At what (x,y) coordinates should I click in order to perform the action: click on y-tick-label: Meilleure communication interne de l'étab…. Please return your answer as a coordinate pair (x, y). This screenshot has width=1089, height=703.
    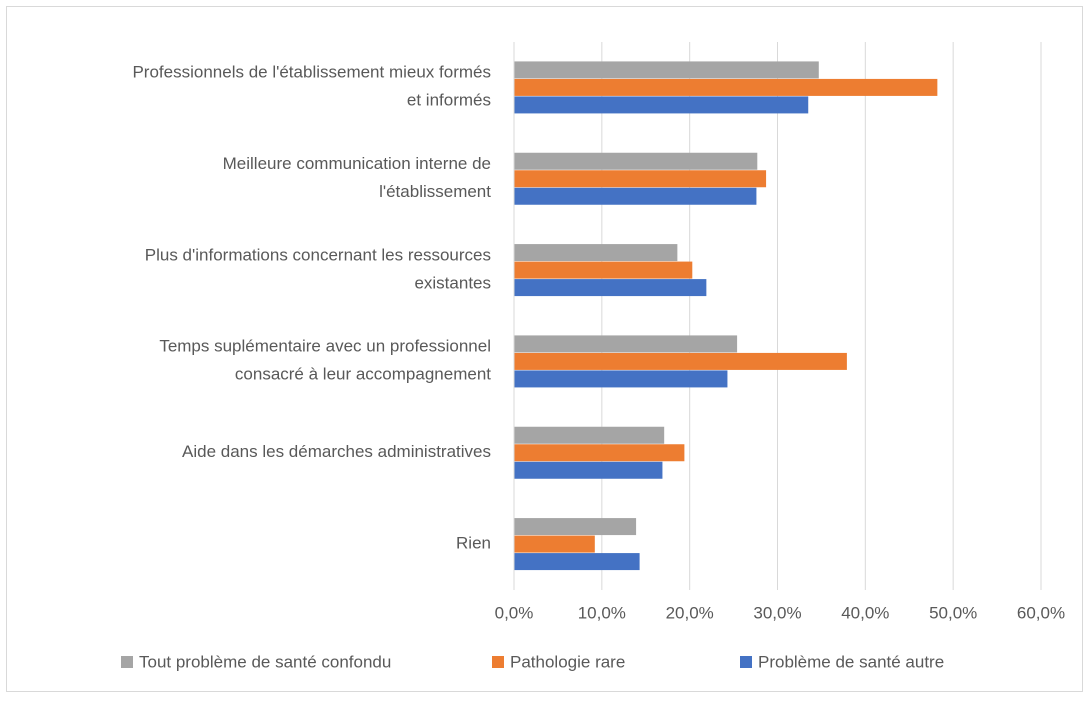
    Looking at the image, I should click on (357, 177).